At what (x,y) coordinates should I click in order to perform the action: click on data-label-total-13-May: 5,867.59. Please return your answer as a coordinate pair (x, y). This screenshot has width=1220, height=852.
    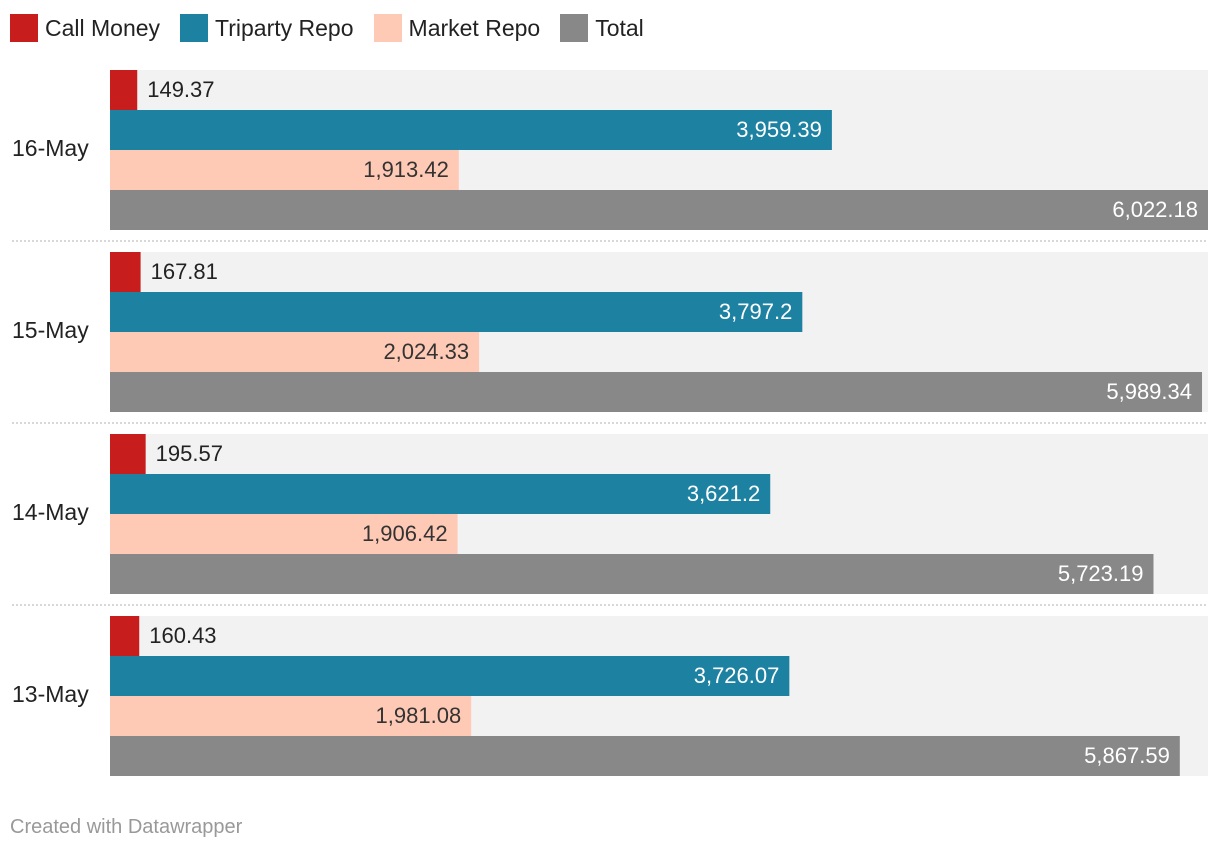
    Looking at the image, I should click on (1127, 755).